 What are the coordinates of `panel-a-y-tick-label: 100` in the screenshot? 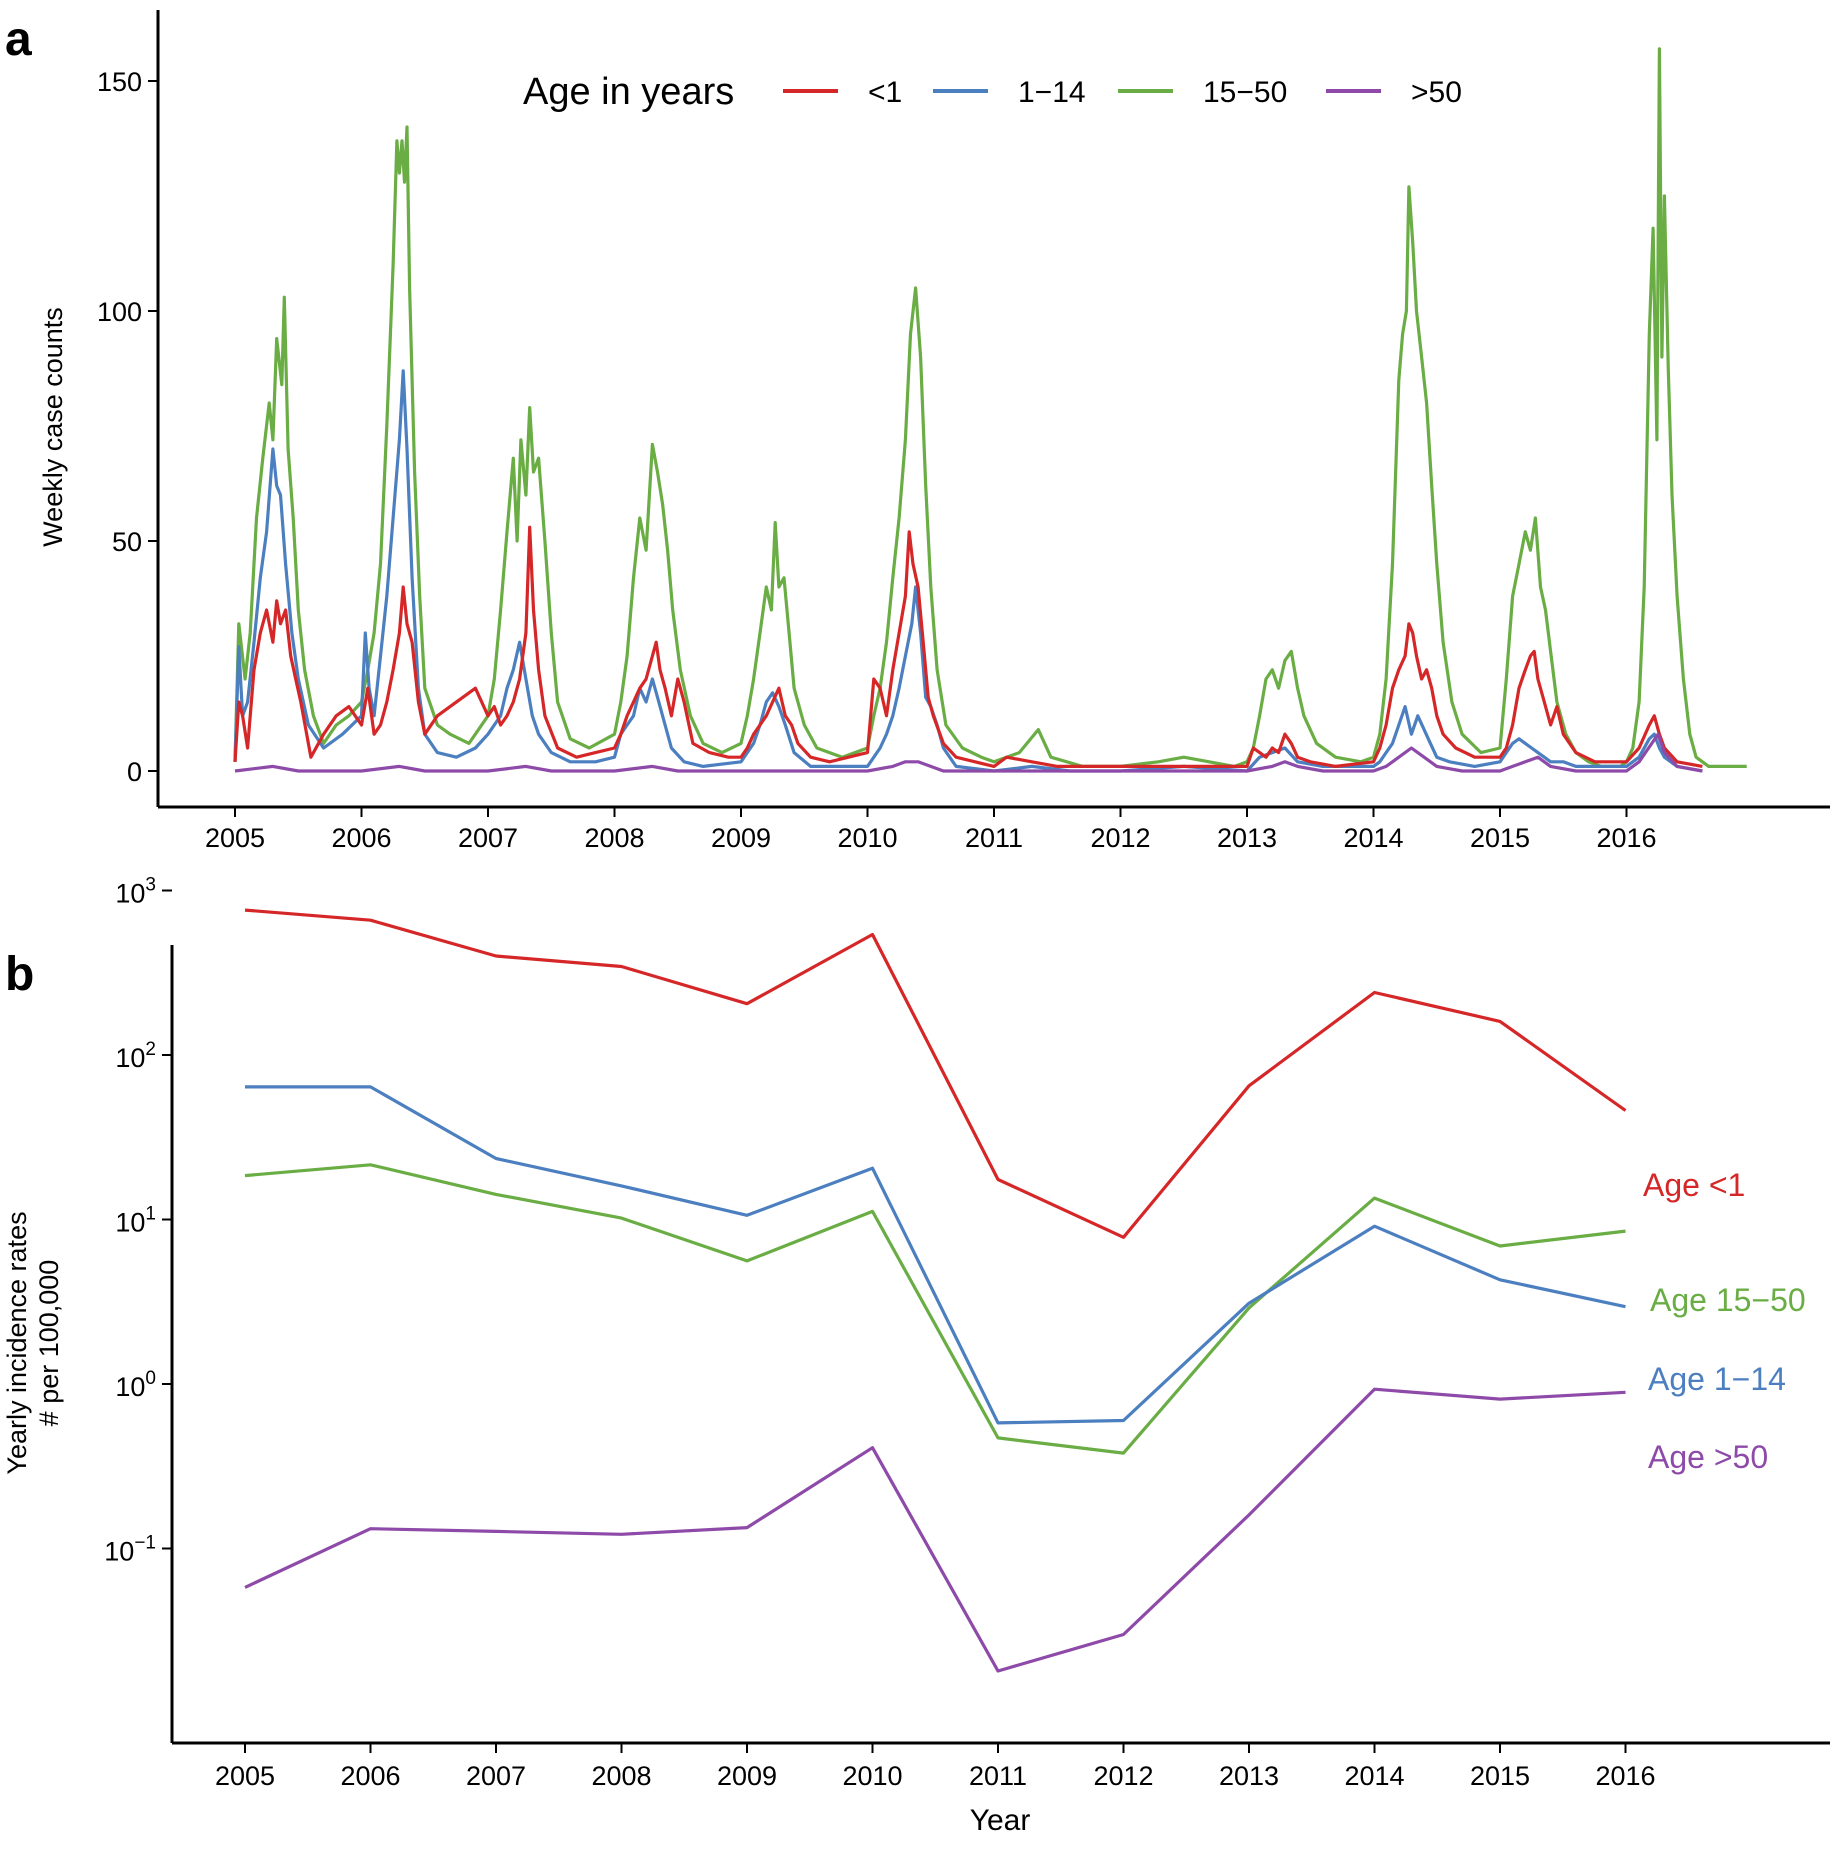 It's located at (119, 312).